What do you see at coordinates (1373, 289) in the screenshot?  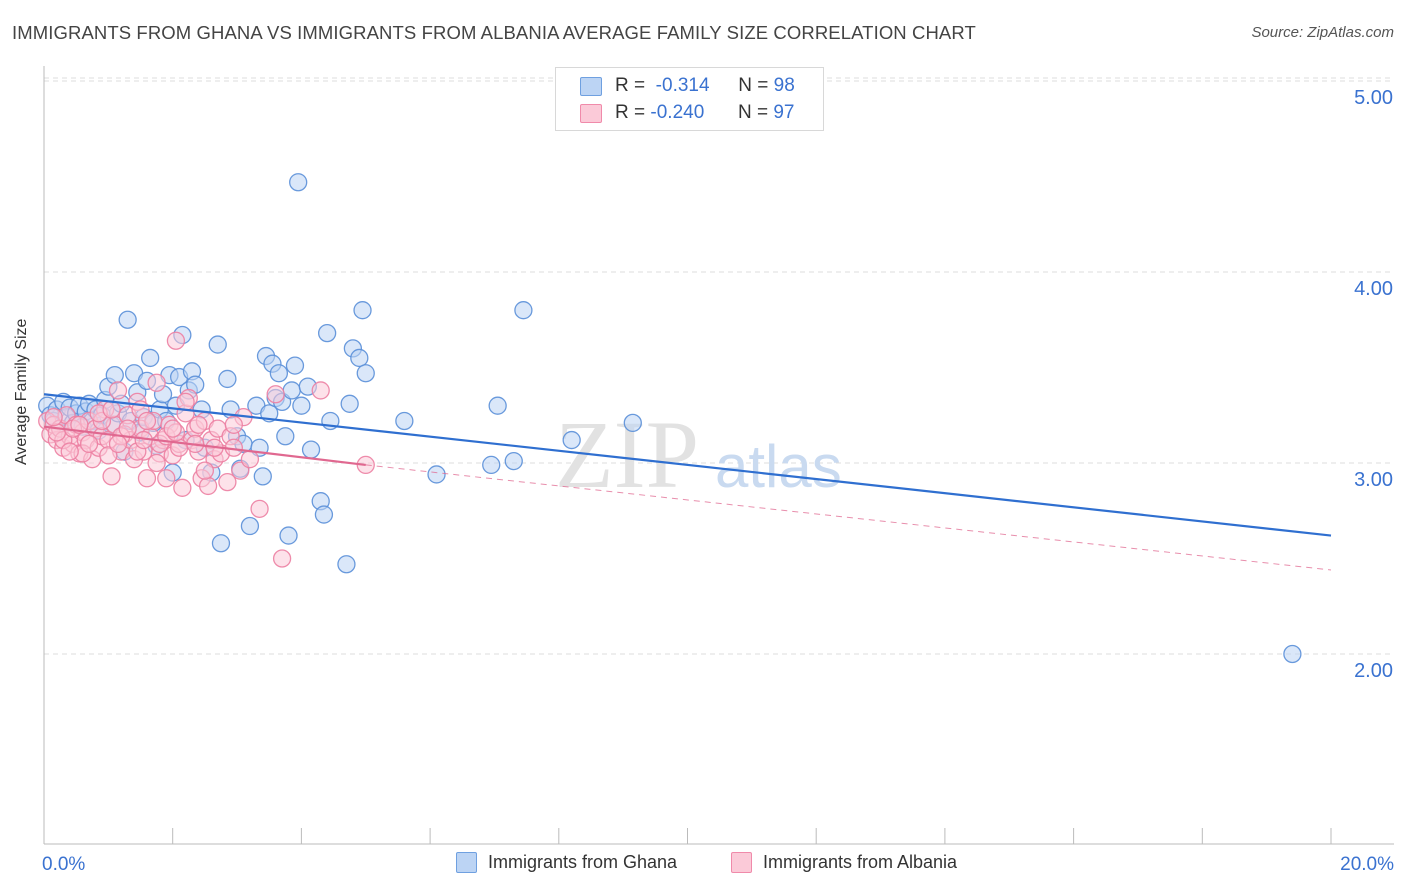 I see `y-tick-label: 4.00` at bounding box center [1373, 289].